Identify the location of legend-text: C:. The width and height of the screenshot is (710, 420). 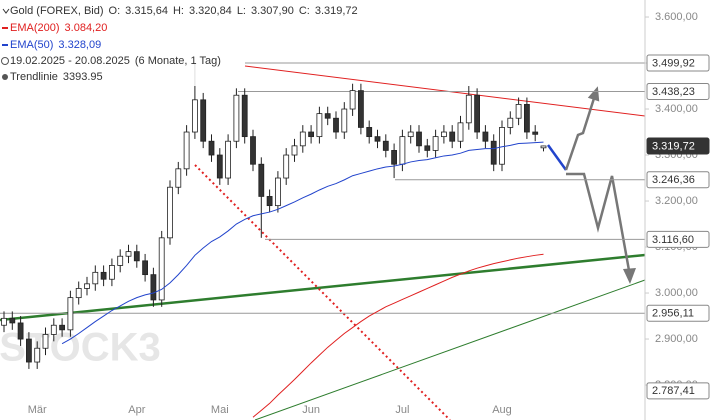
(304, 11).